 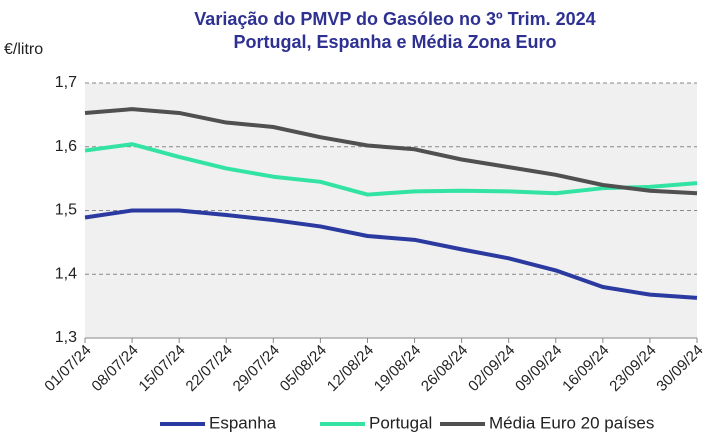 What do you see at coordinates (243, 422) in the screenshot?
I see `legend-label: Espanha` at bounding box center [243, 422].